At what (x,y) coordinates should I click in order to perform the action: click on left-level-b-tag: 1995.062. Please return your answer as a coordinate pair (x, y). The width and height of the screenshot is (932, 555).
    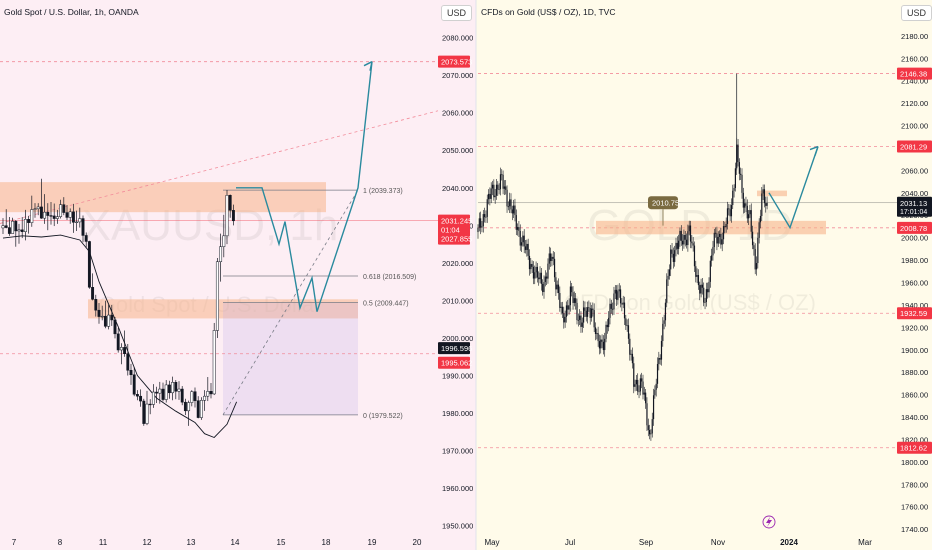
    Looking at the image, I should click on (456, 363).